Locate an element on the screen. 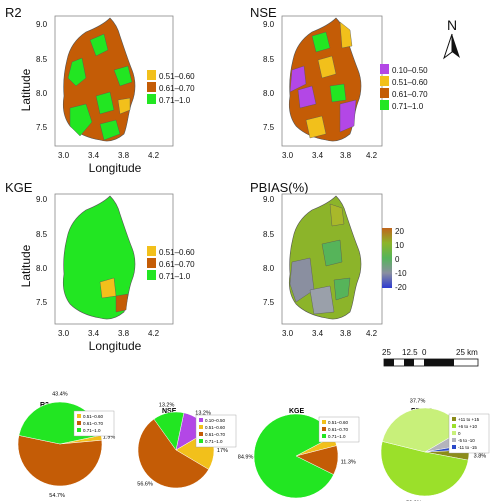 The image size is (500, 501). legend-label: 0.10–0.50 is located at coordinates (410, 70).